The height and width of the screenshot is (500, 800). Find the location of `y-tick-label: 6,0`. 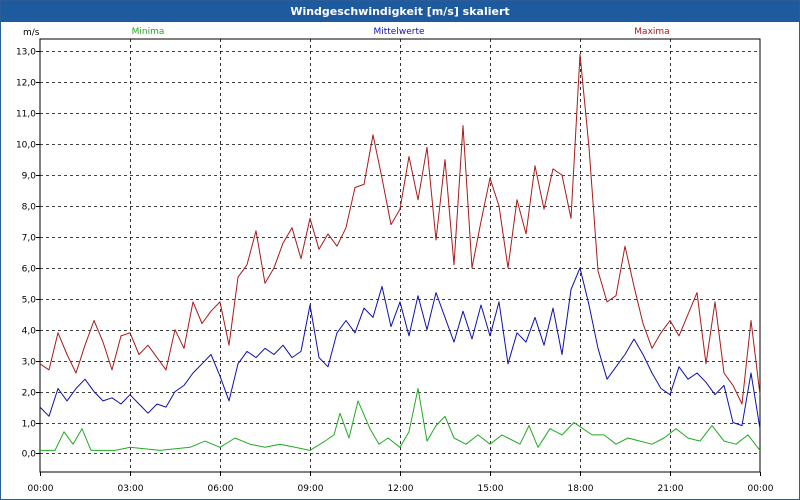

y-tick-label: 6,0 is located at coordinates (29, 270).